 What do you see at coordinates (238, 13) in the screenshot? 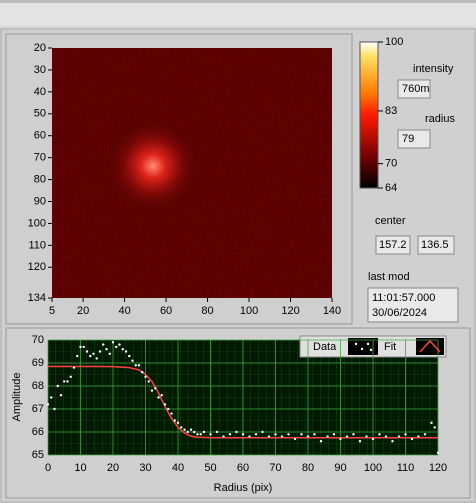
I see `toolbar` at bounding box center [238, 13].